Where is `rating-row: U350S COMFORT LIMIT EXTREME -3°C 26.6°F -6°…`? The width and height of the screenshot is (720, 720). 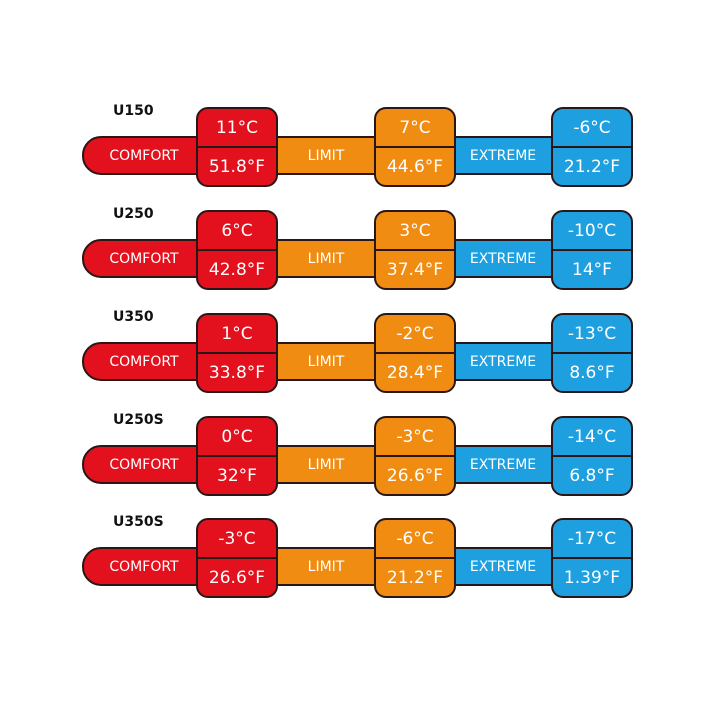 rating-row: U350S COMFORT LIMIT EXTREME -3°C 26.6°F -6°… is located at coordinates (360, 561).